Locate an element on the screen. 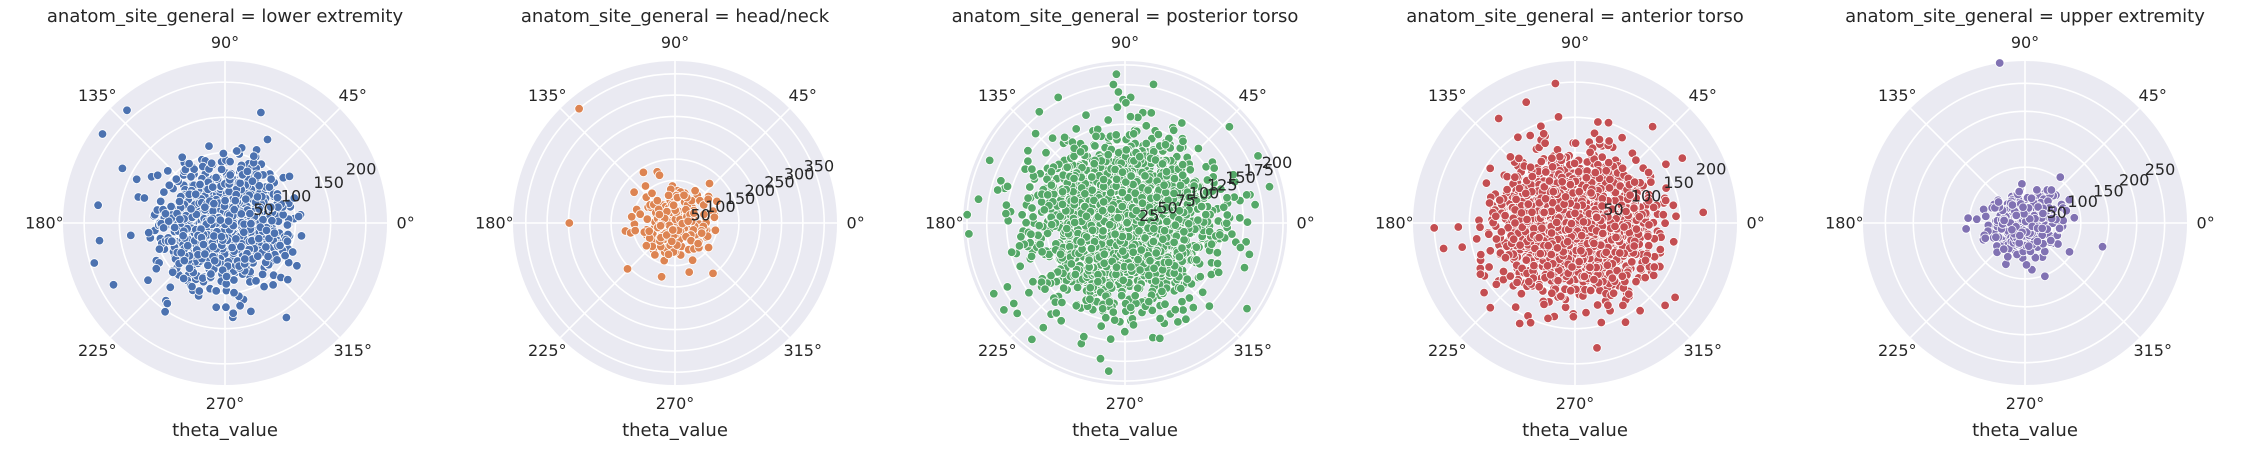 This screenshot has height=450, width=2250. radial-tick-label: 50 is located at coordinates (1167, 207).